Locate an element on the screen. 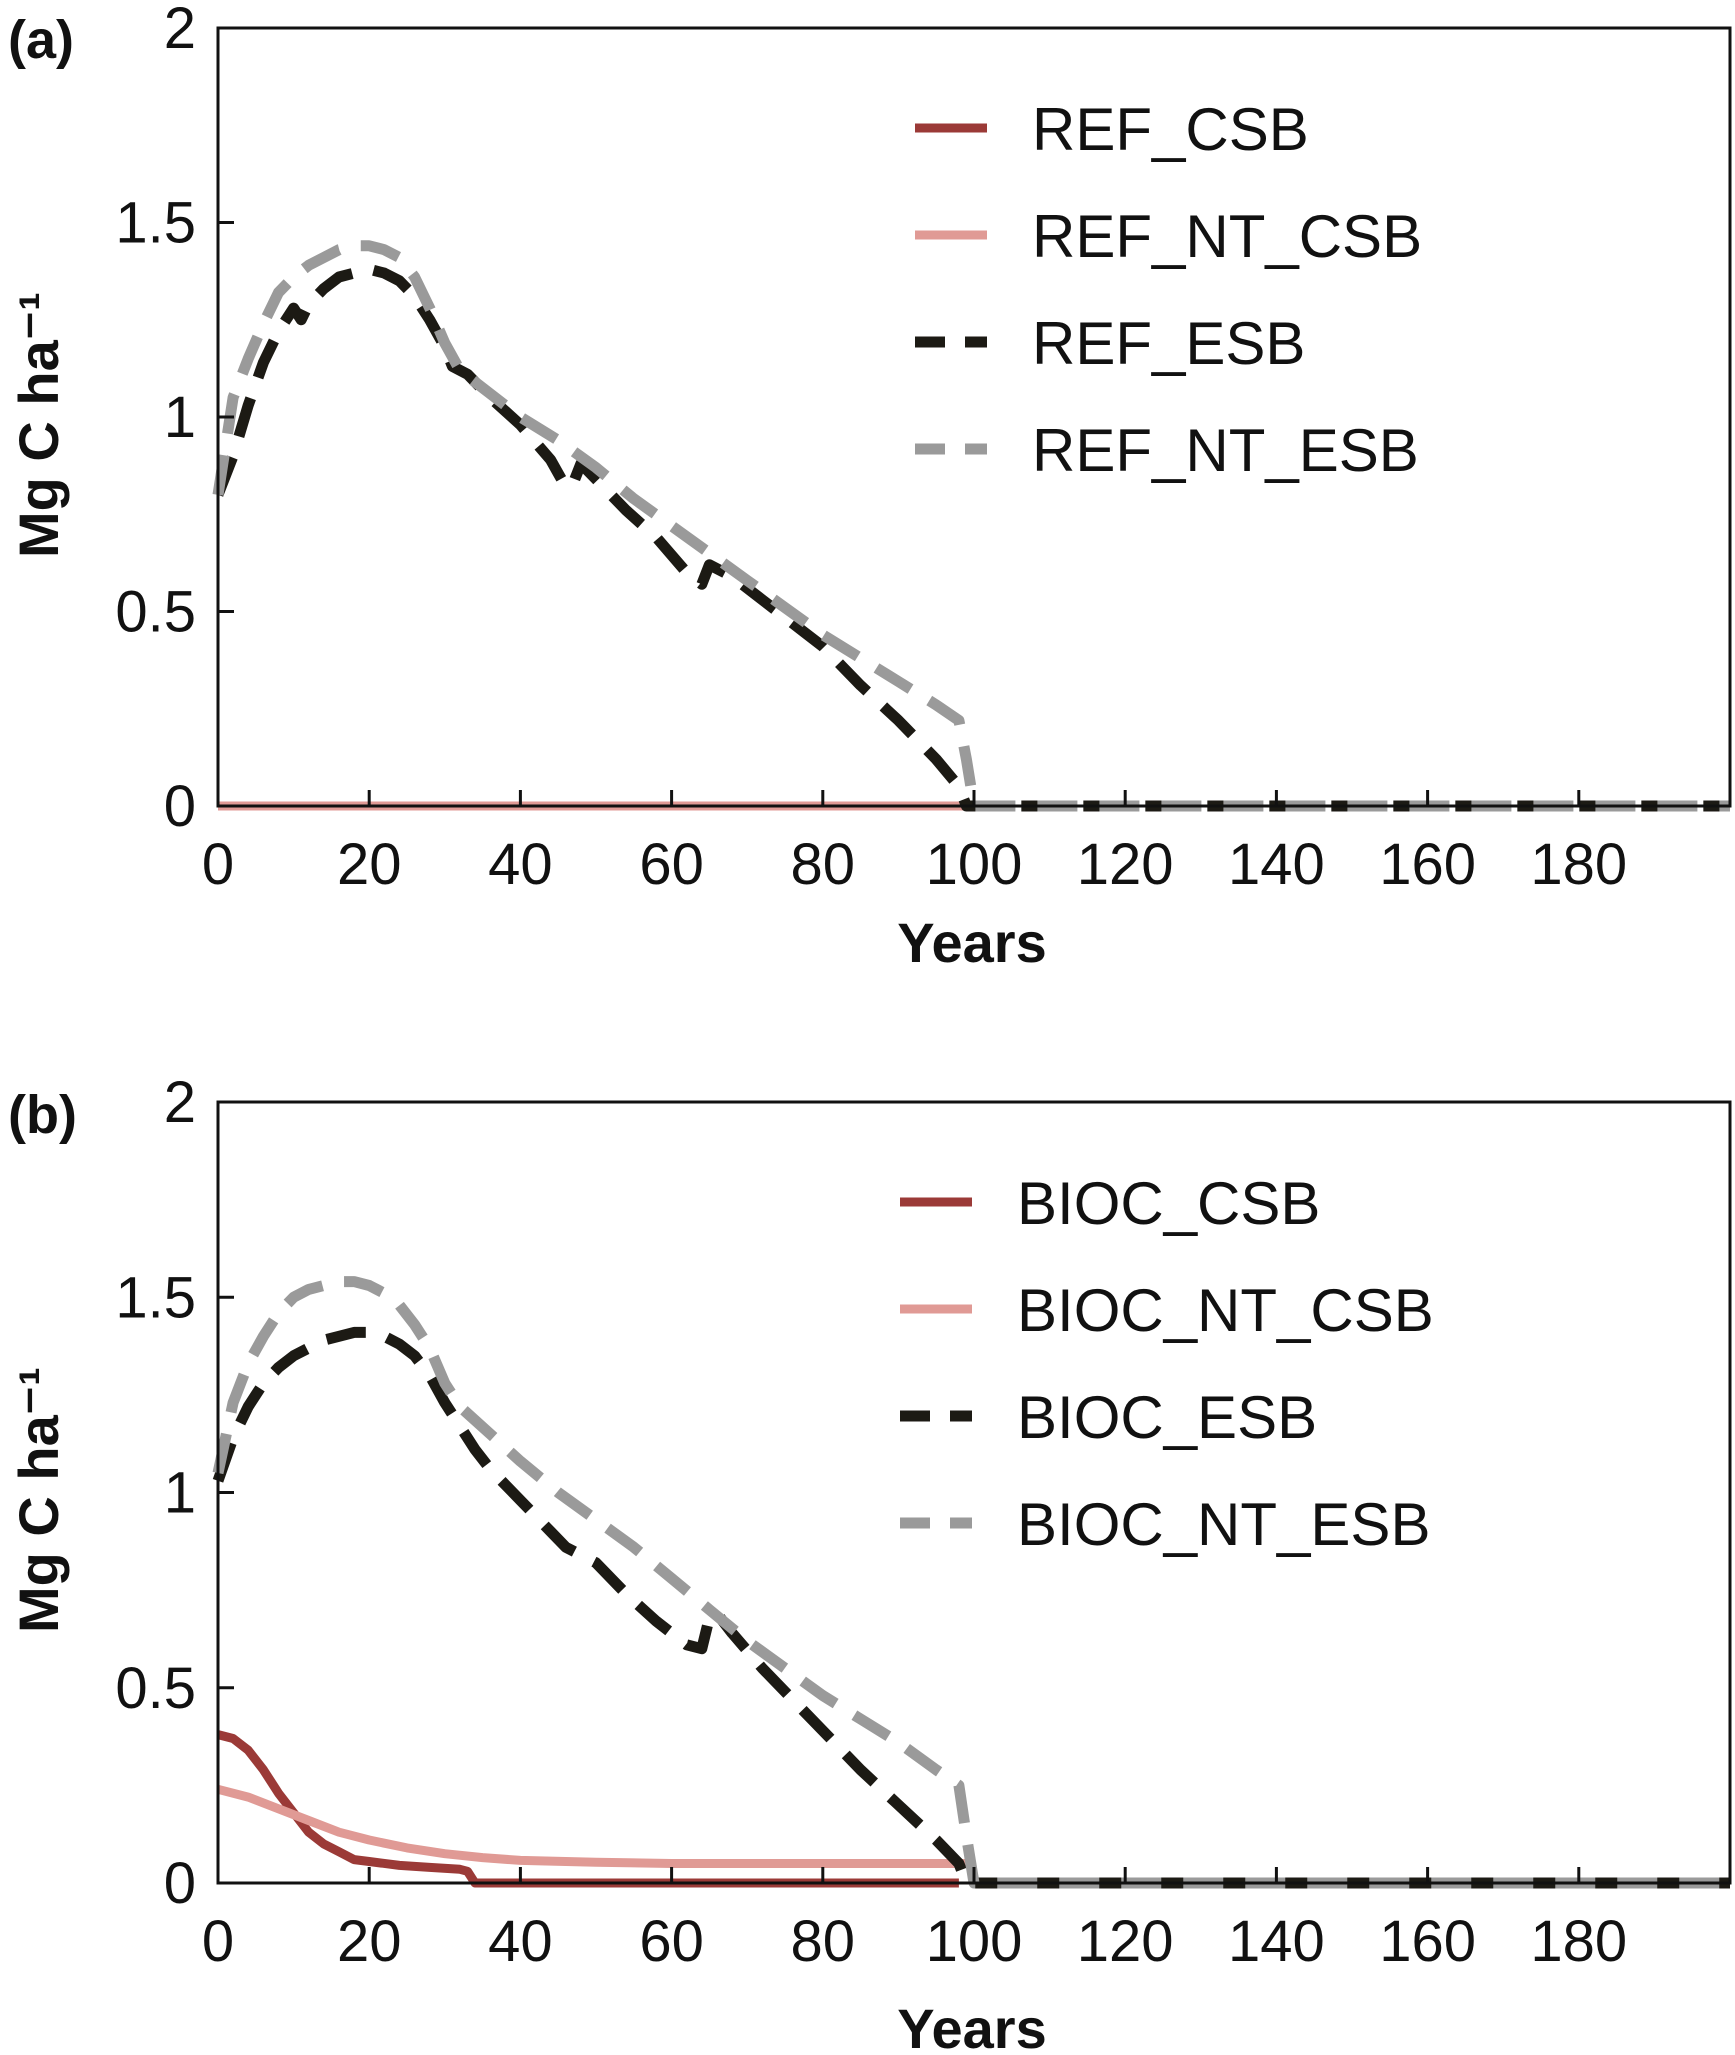  legend-label: BIOC_NT_ESB is located at coordinates (1223, 1524).